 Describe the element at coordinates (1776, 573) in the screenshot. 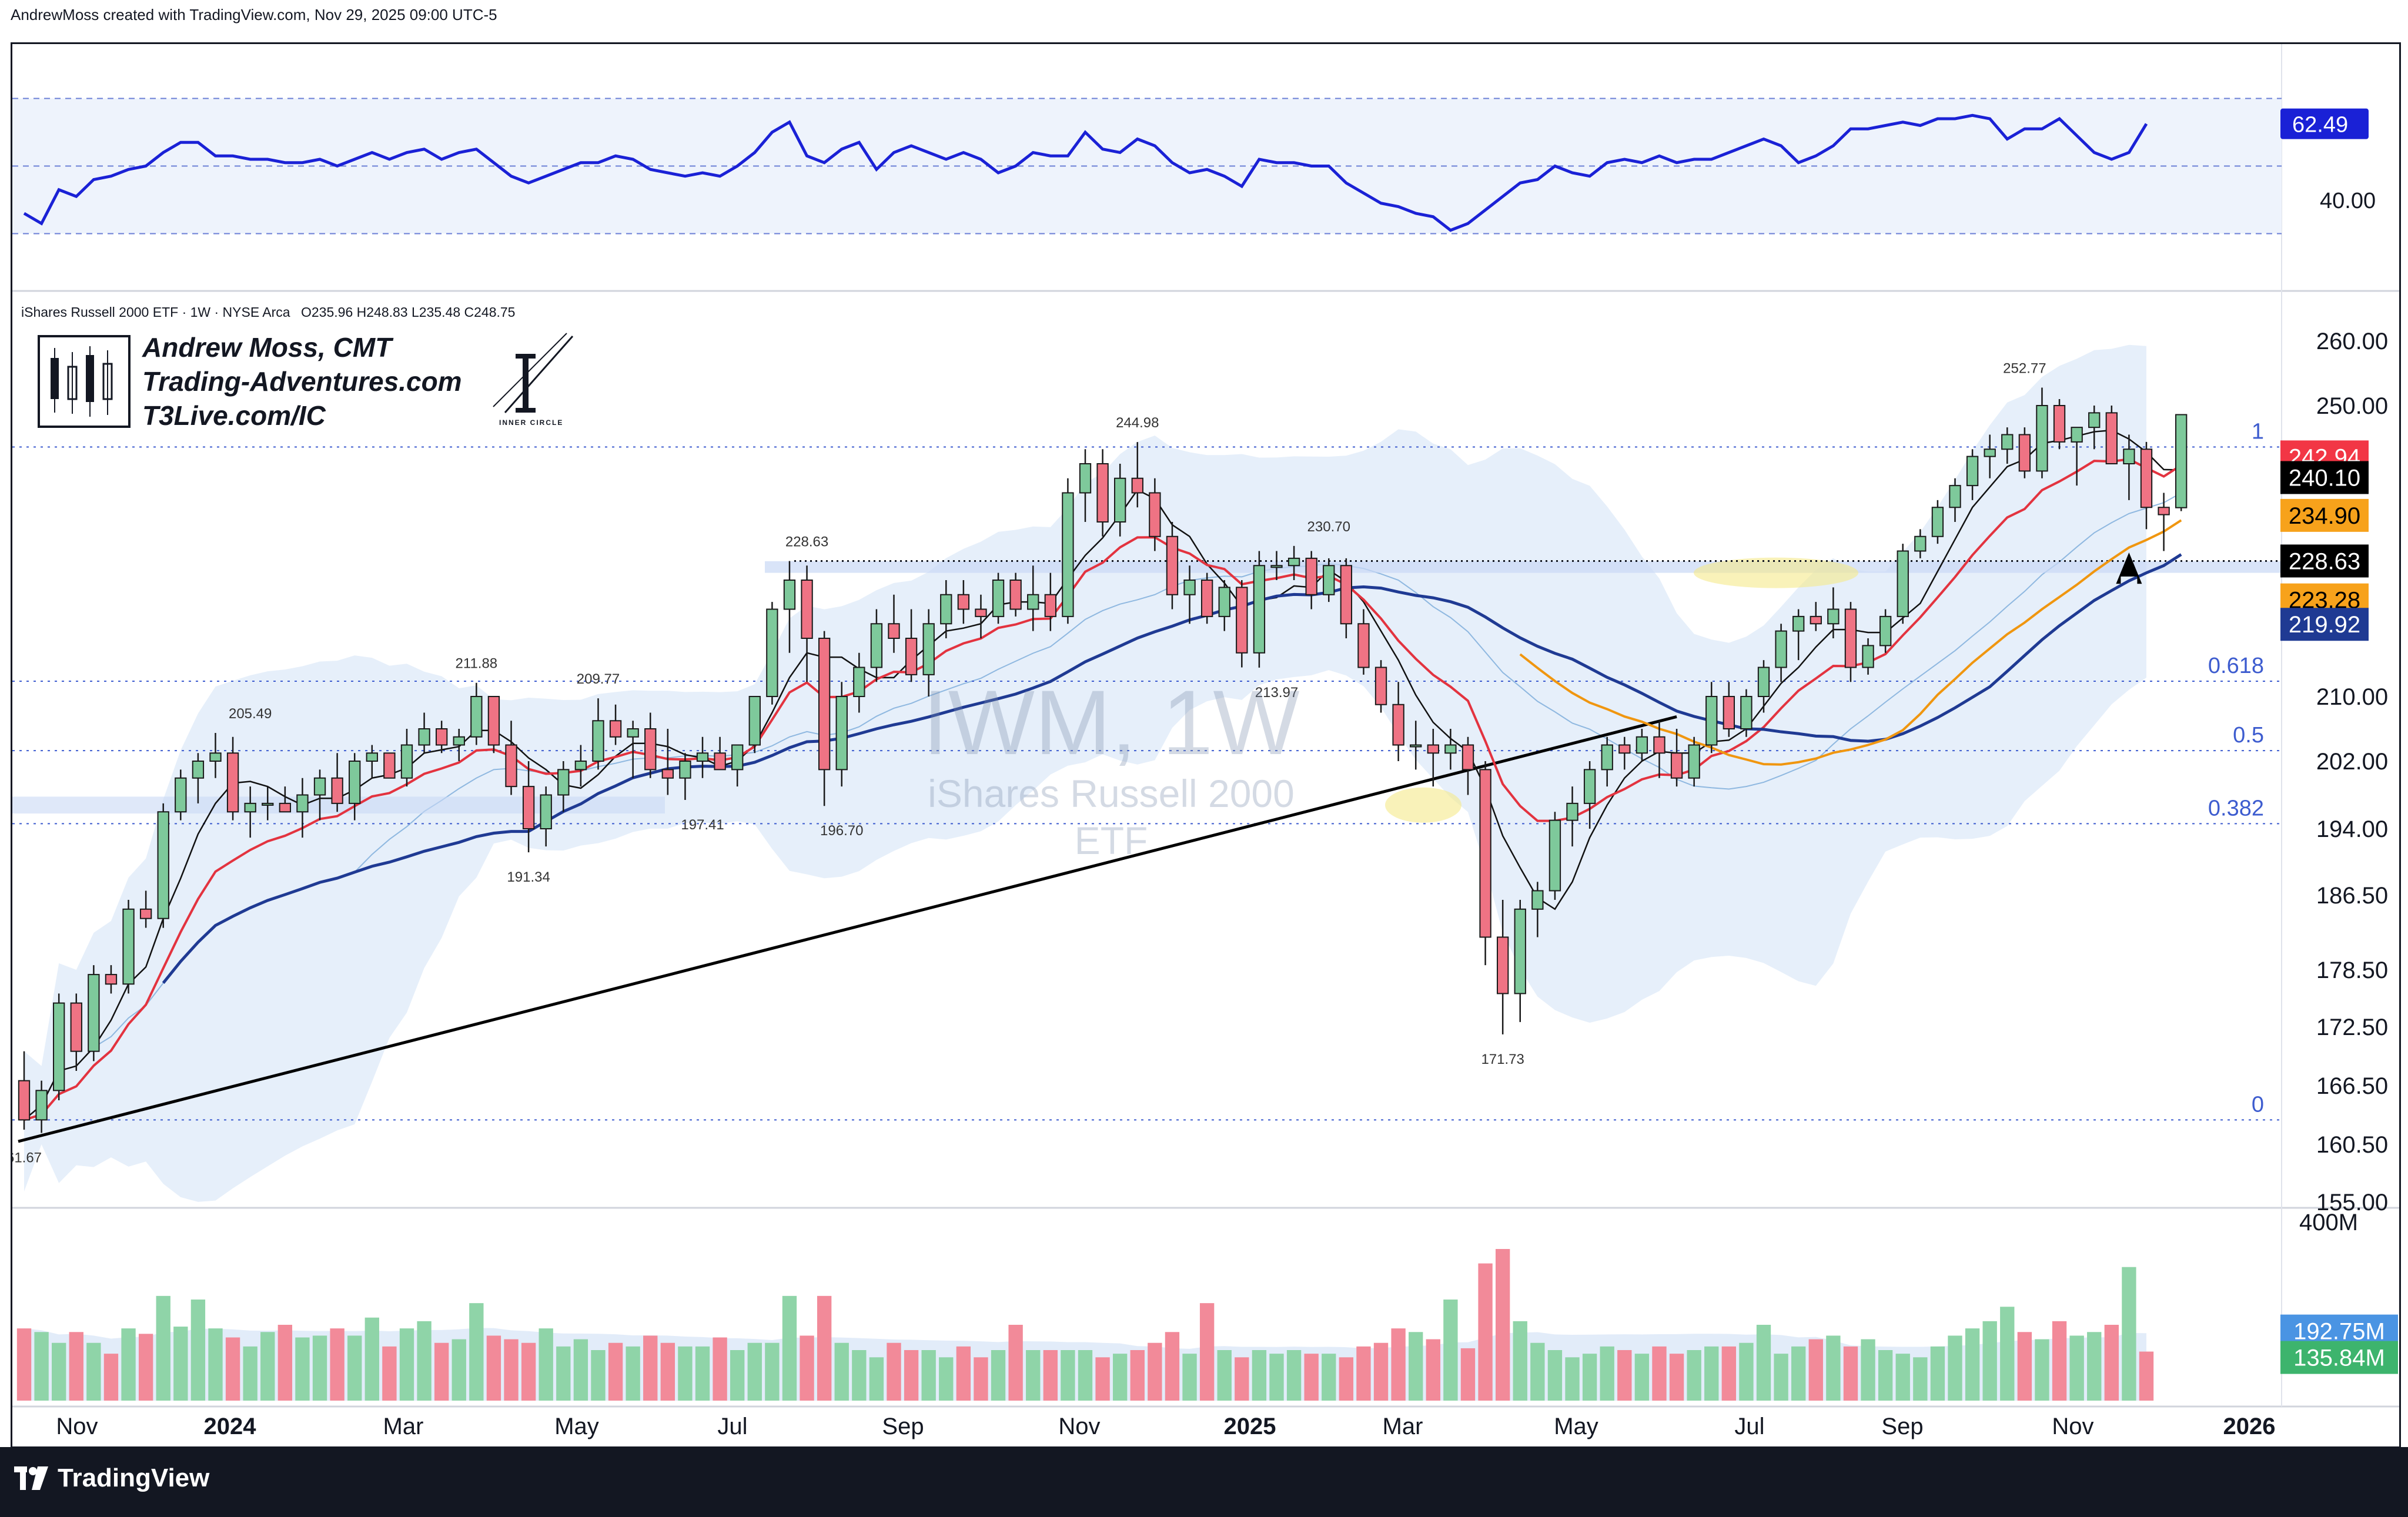

I see `highlight-ellipse` at that location.